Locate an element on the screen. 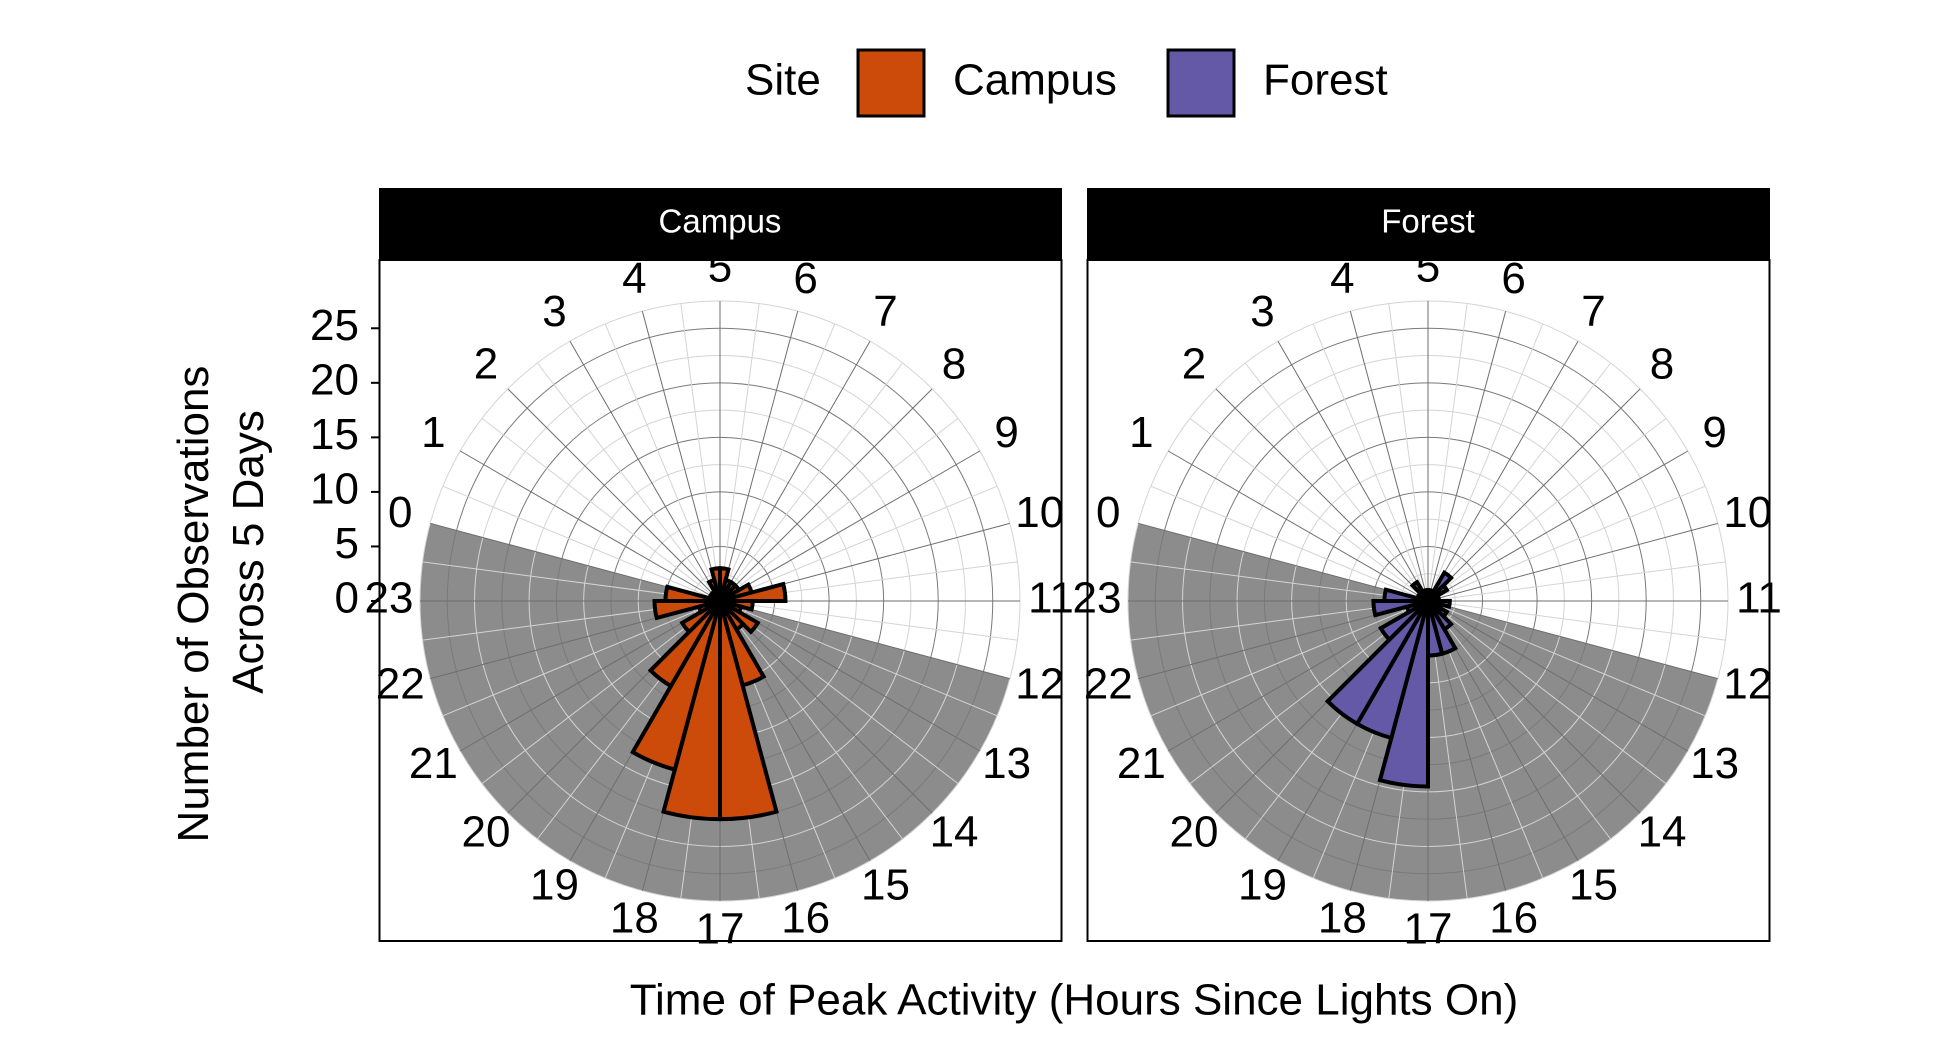 This screenshot has height=1050, width=1950. legend-swatch-campus is located at coordinates (891, 83).